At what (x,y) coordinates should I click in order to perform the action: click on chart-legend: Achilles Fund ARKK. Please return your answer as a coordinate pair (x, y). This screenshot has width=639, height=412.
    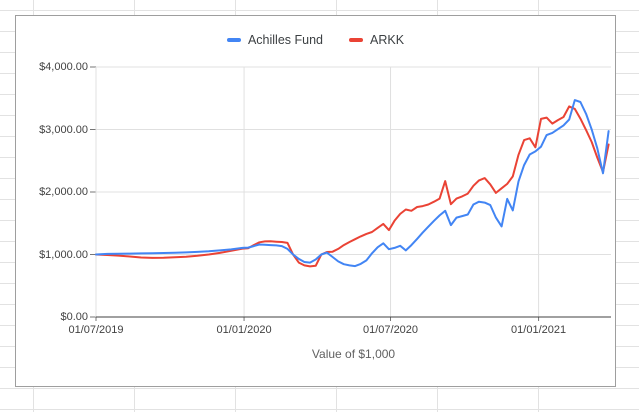
    Looking at the image, I should click on (315, 40).